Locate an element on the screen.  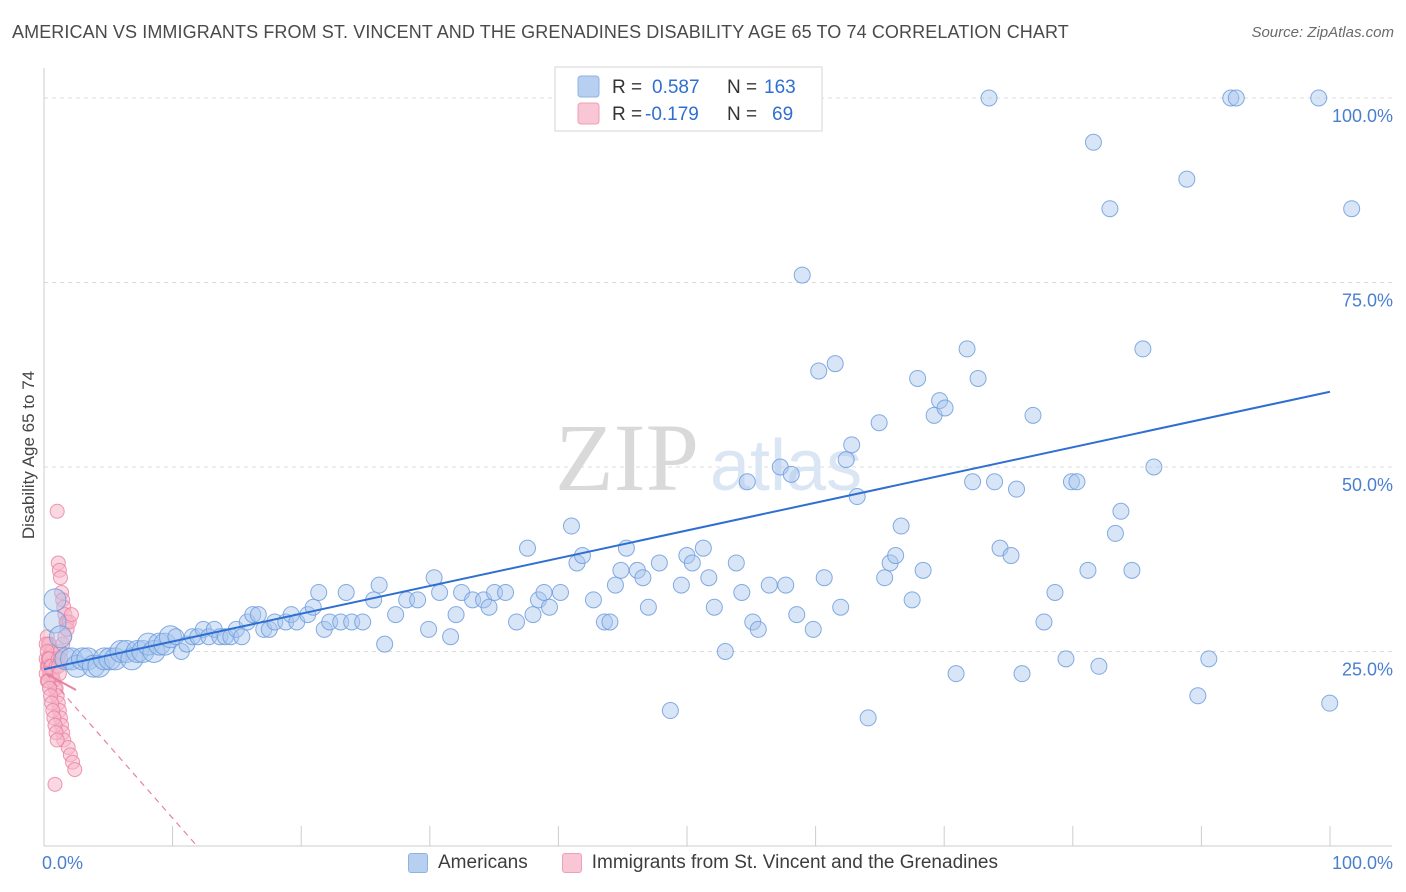
x-tick-label-0: 0.0% is located at coordinates (62, 863).